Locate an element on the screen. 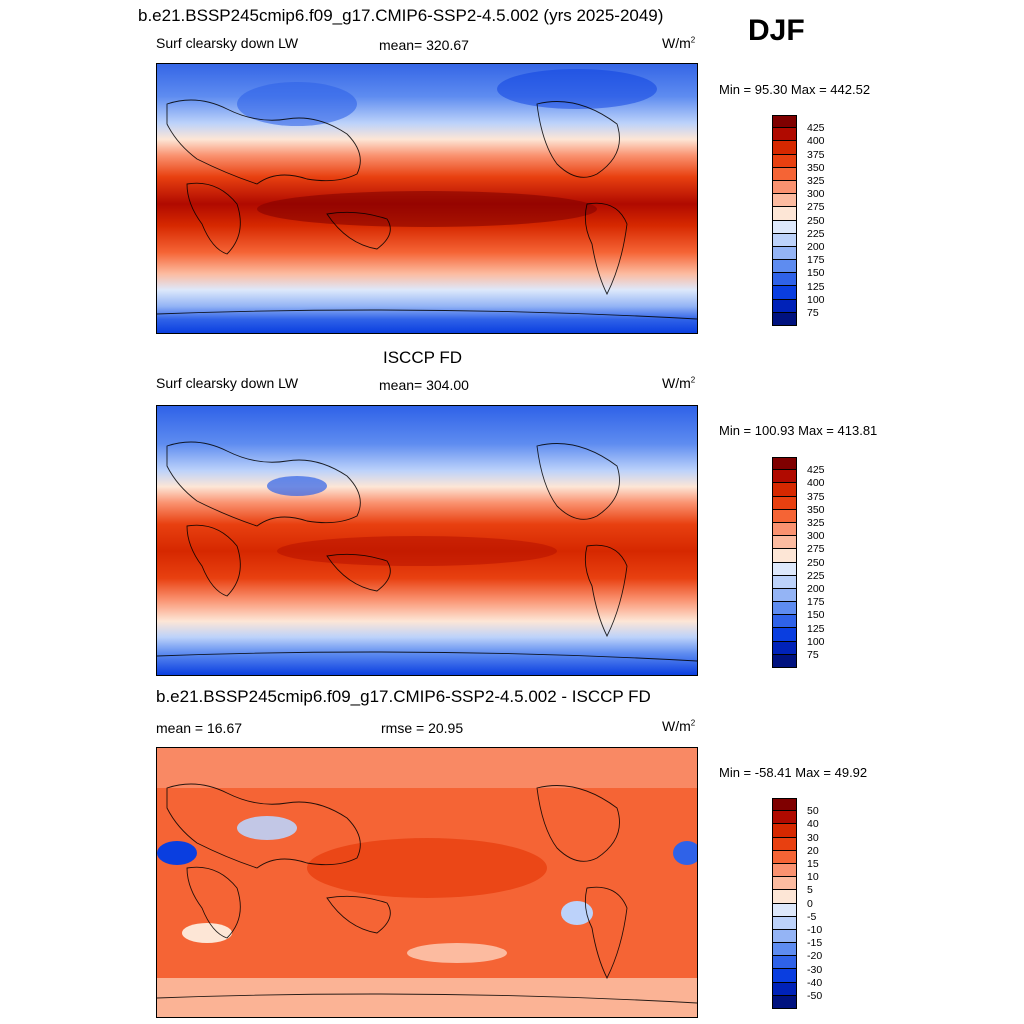 Image resolution: width=1024 pixels, height=1024 pixels. panel2-colorbar is located at coordinates (784, 562).